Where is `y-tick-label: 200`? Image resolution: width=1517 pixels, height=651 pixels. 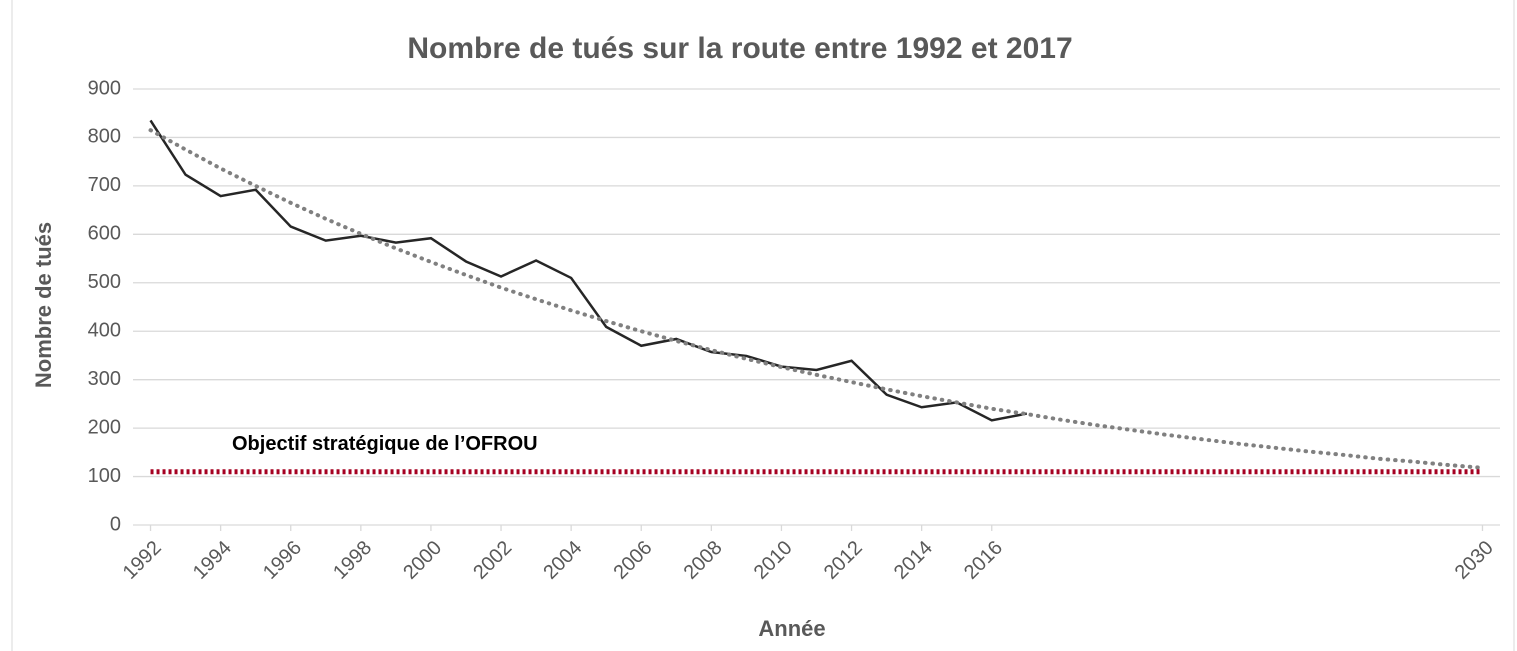
y-tick-label: 200 is located at coordinates (104, 427).